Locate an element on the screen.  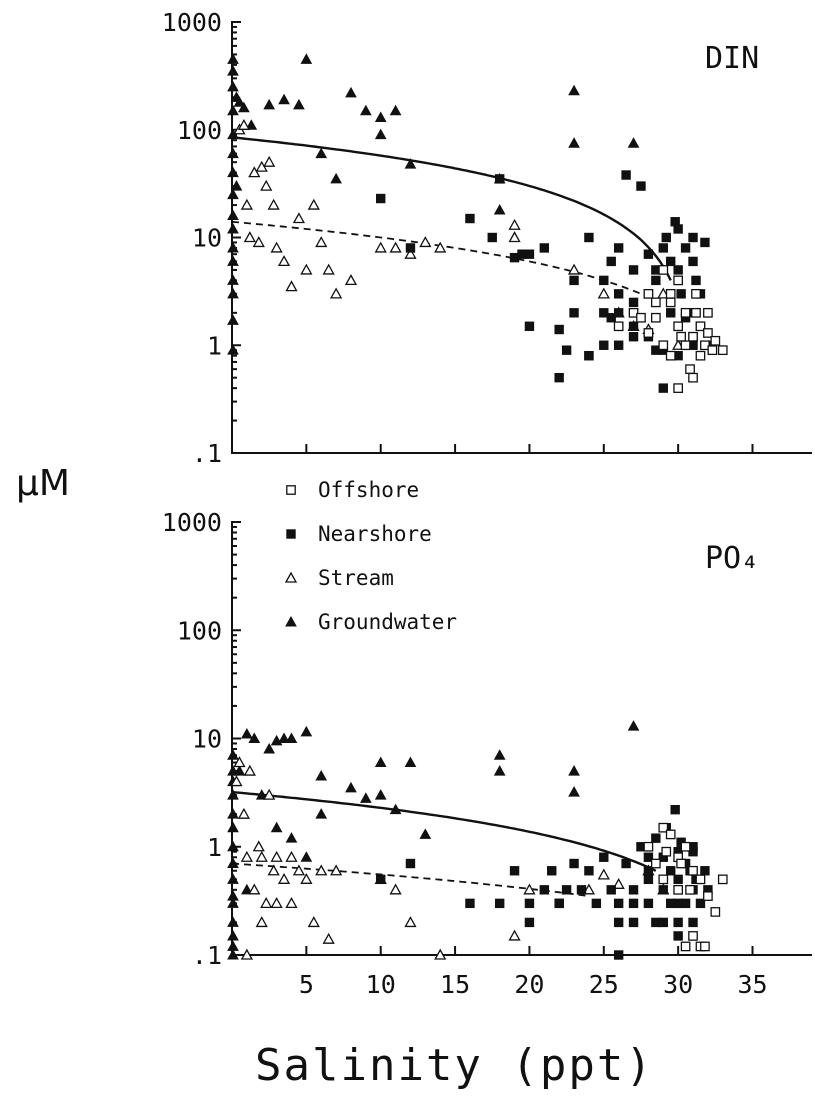
series-offshore is located at coordinates (670, 329).